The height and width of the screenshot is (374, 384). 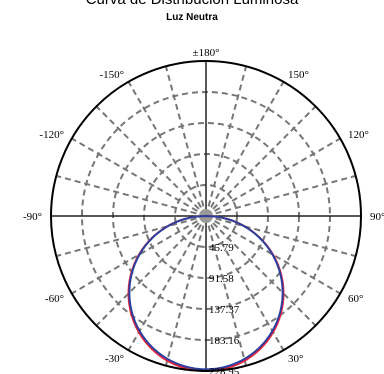 I want to click on angle-label: 30°, so click(x=295, y=359).